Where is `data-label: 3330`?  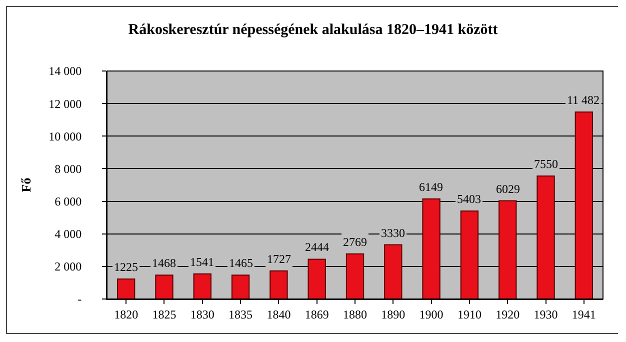
data-label: 3330 is located at coordinates (393, 233).